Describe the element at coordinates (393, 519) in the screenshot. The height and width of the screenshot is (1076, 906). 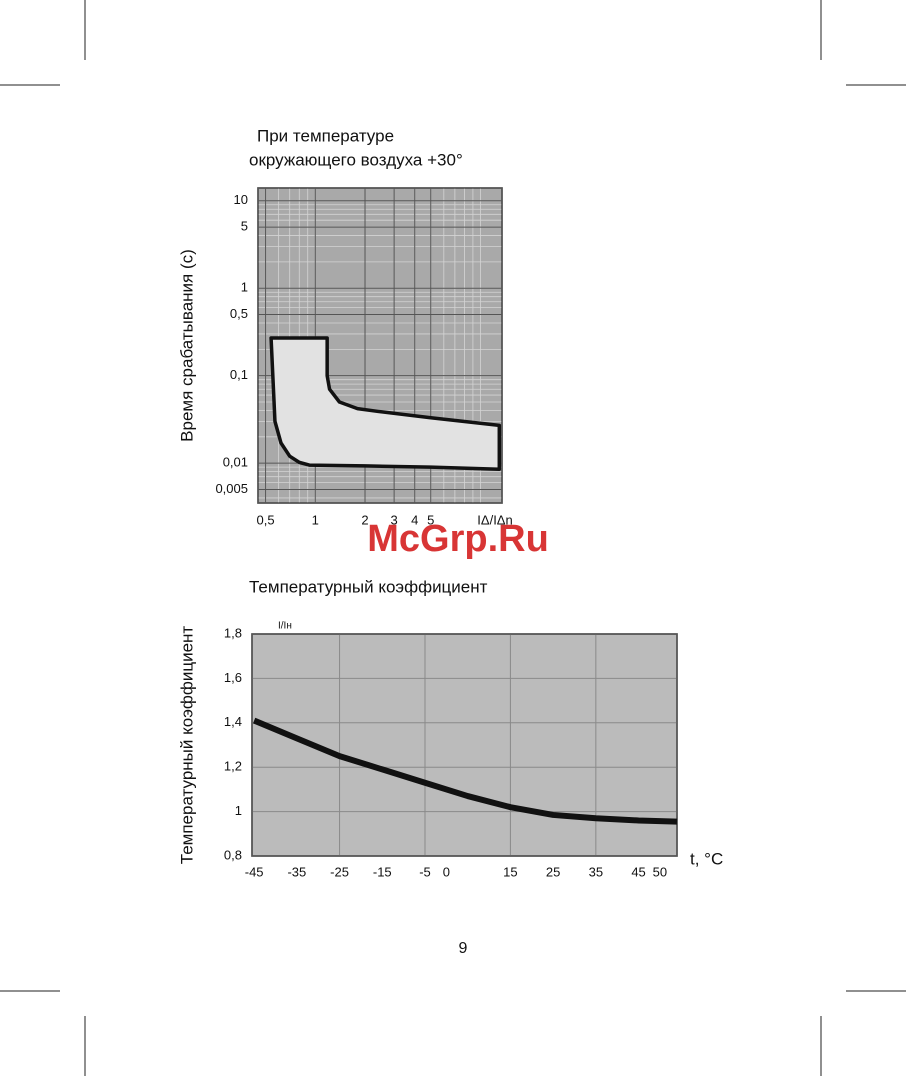
I see `x-tick-label: 3` at that location.